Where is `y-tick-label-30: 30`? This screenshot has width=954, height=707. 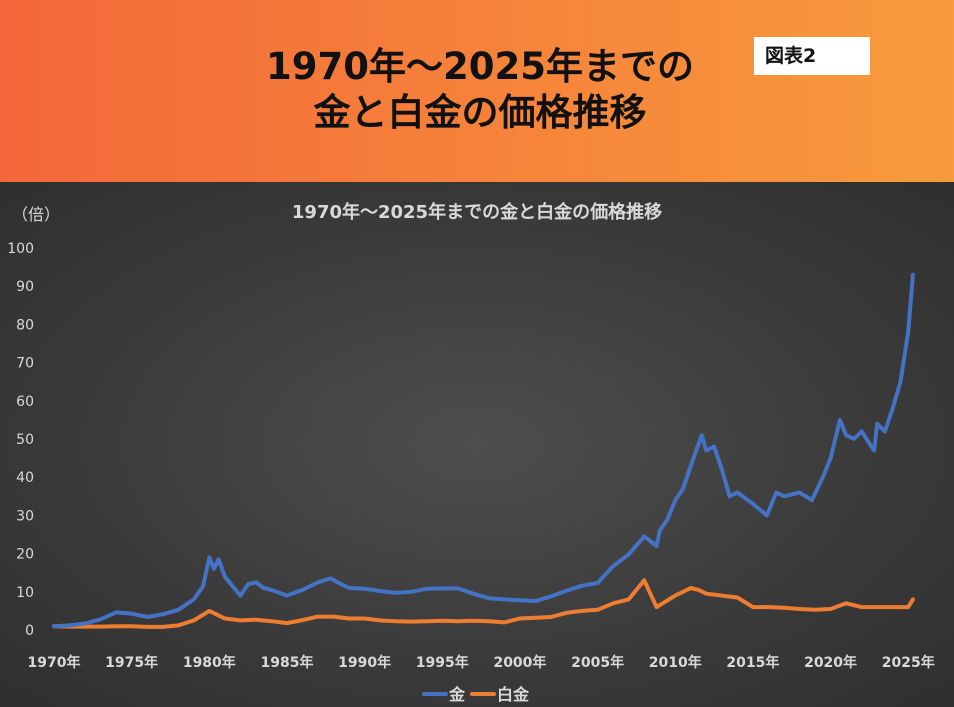 y-tick-label-30: 30 is located at coordinates (25, 516).